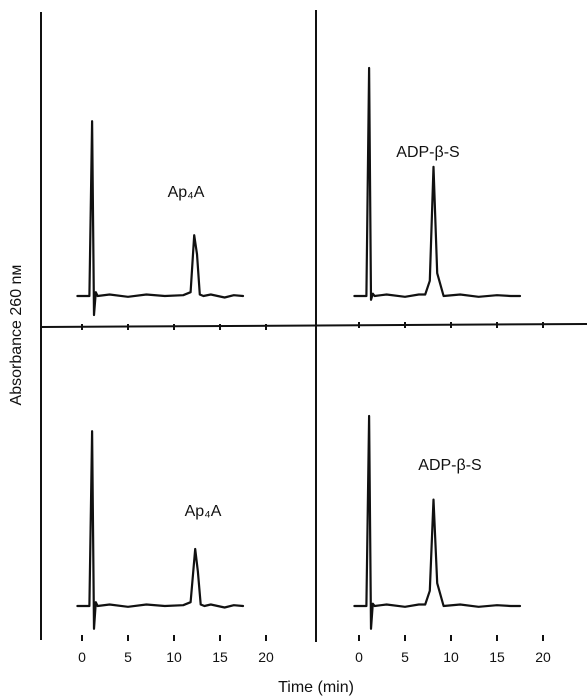 This screenshot has height=700, width=587. Describe the element at coordinates (437, 522) in the screenshot. I see `trace-line-bottom-right` at that location.